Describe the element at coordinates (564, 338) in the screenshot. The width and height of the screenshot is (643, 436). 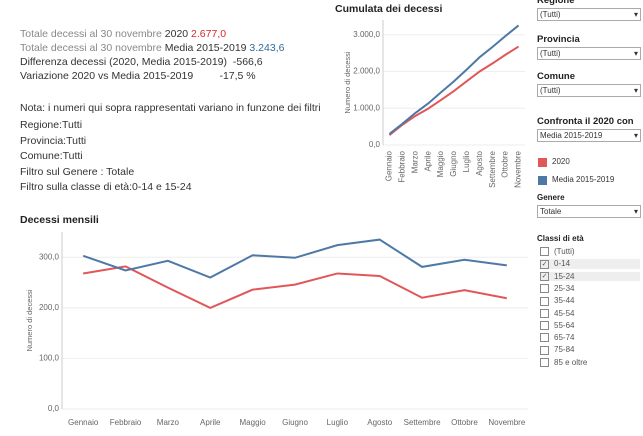
I see `checkbox-label: 65-74` at that location.